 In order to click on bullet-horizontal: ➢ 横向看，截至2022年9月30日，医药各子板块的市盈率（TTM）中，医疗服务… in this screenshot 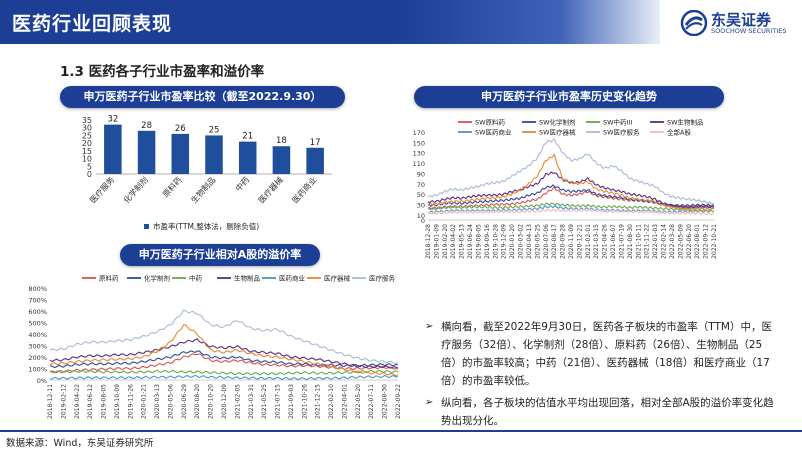, I will do `click(601, 354)`.